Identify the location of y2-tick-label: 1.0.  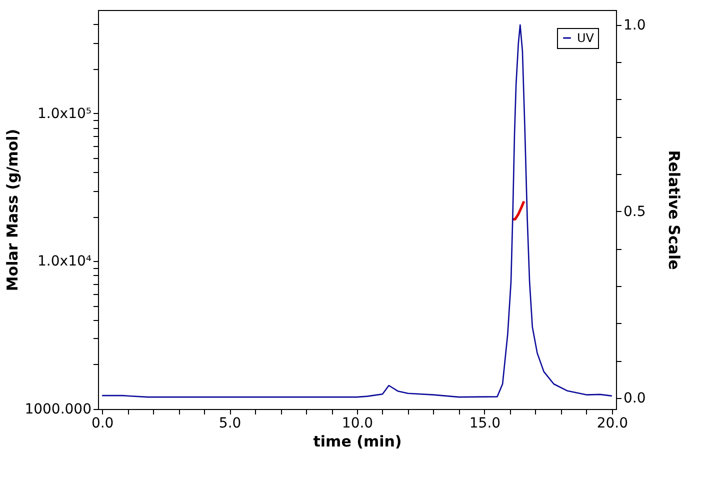
(635, 25).